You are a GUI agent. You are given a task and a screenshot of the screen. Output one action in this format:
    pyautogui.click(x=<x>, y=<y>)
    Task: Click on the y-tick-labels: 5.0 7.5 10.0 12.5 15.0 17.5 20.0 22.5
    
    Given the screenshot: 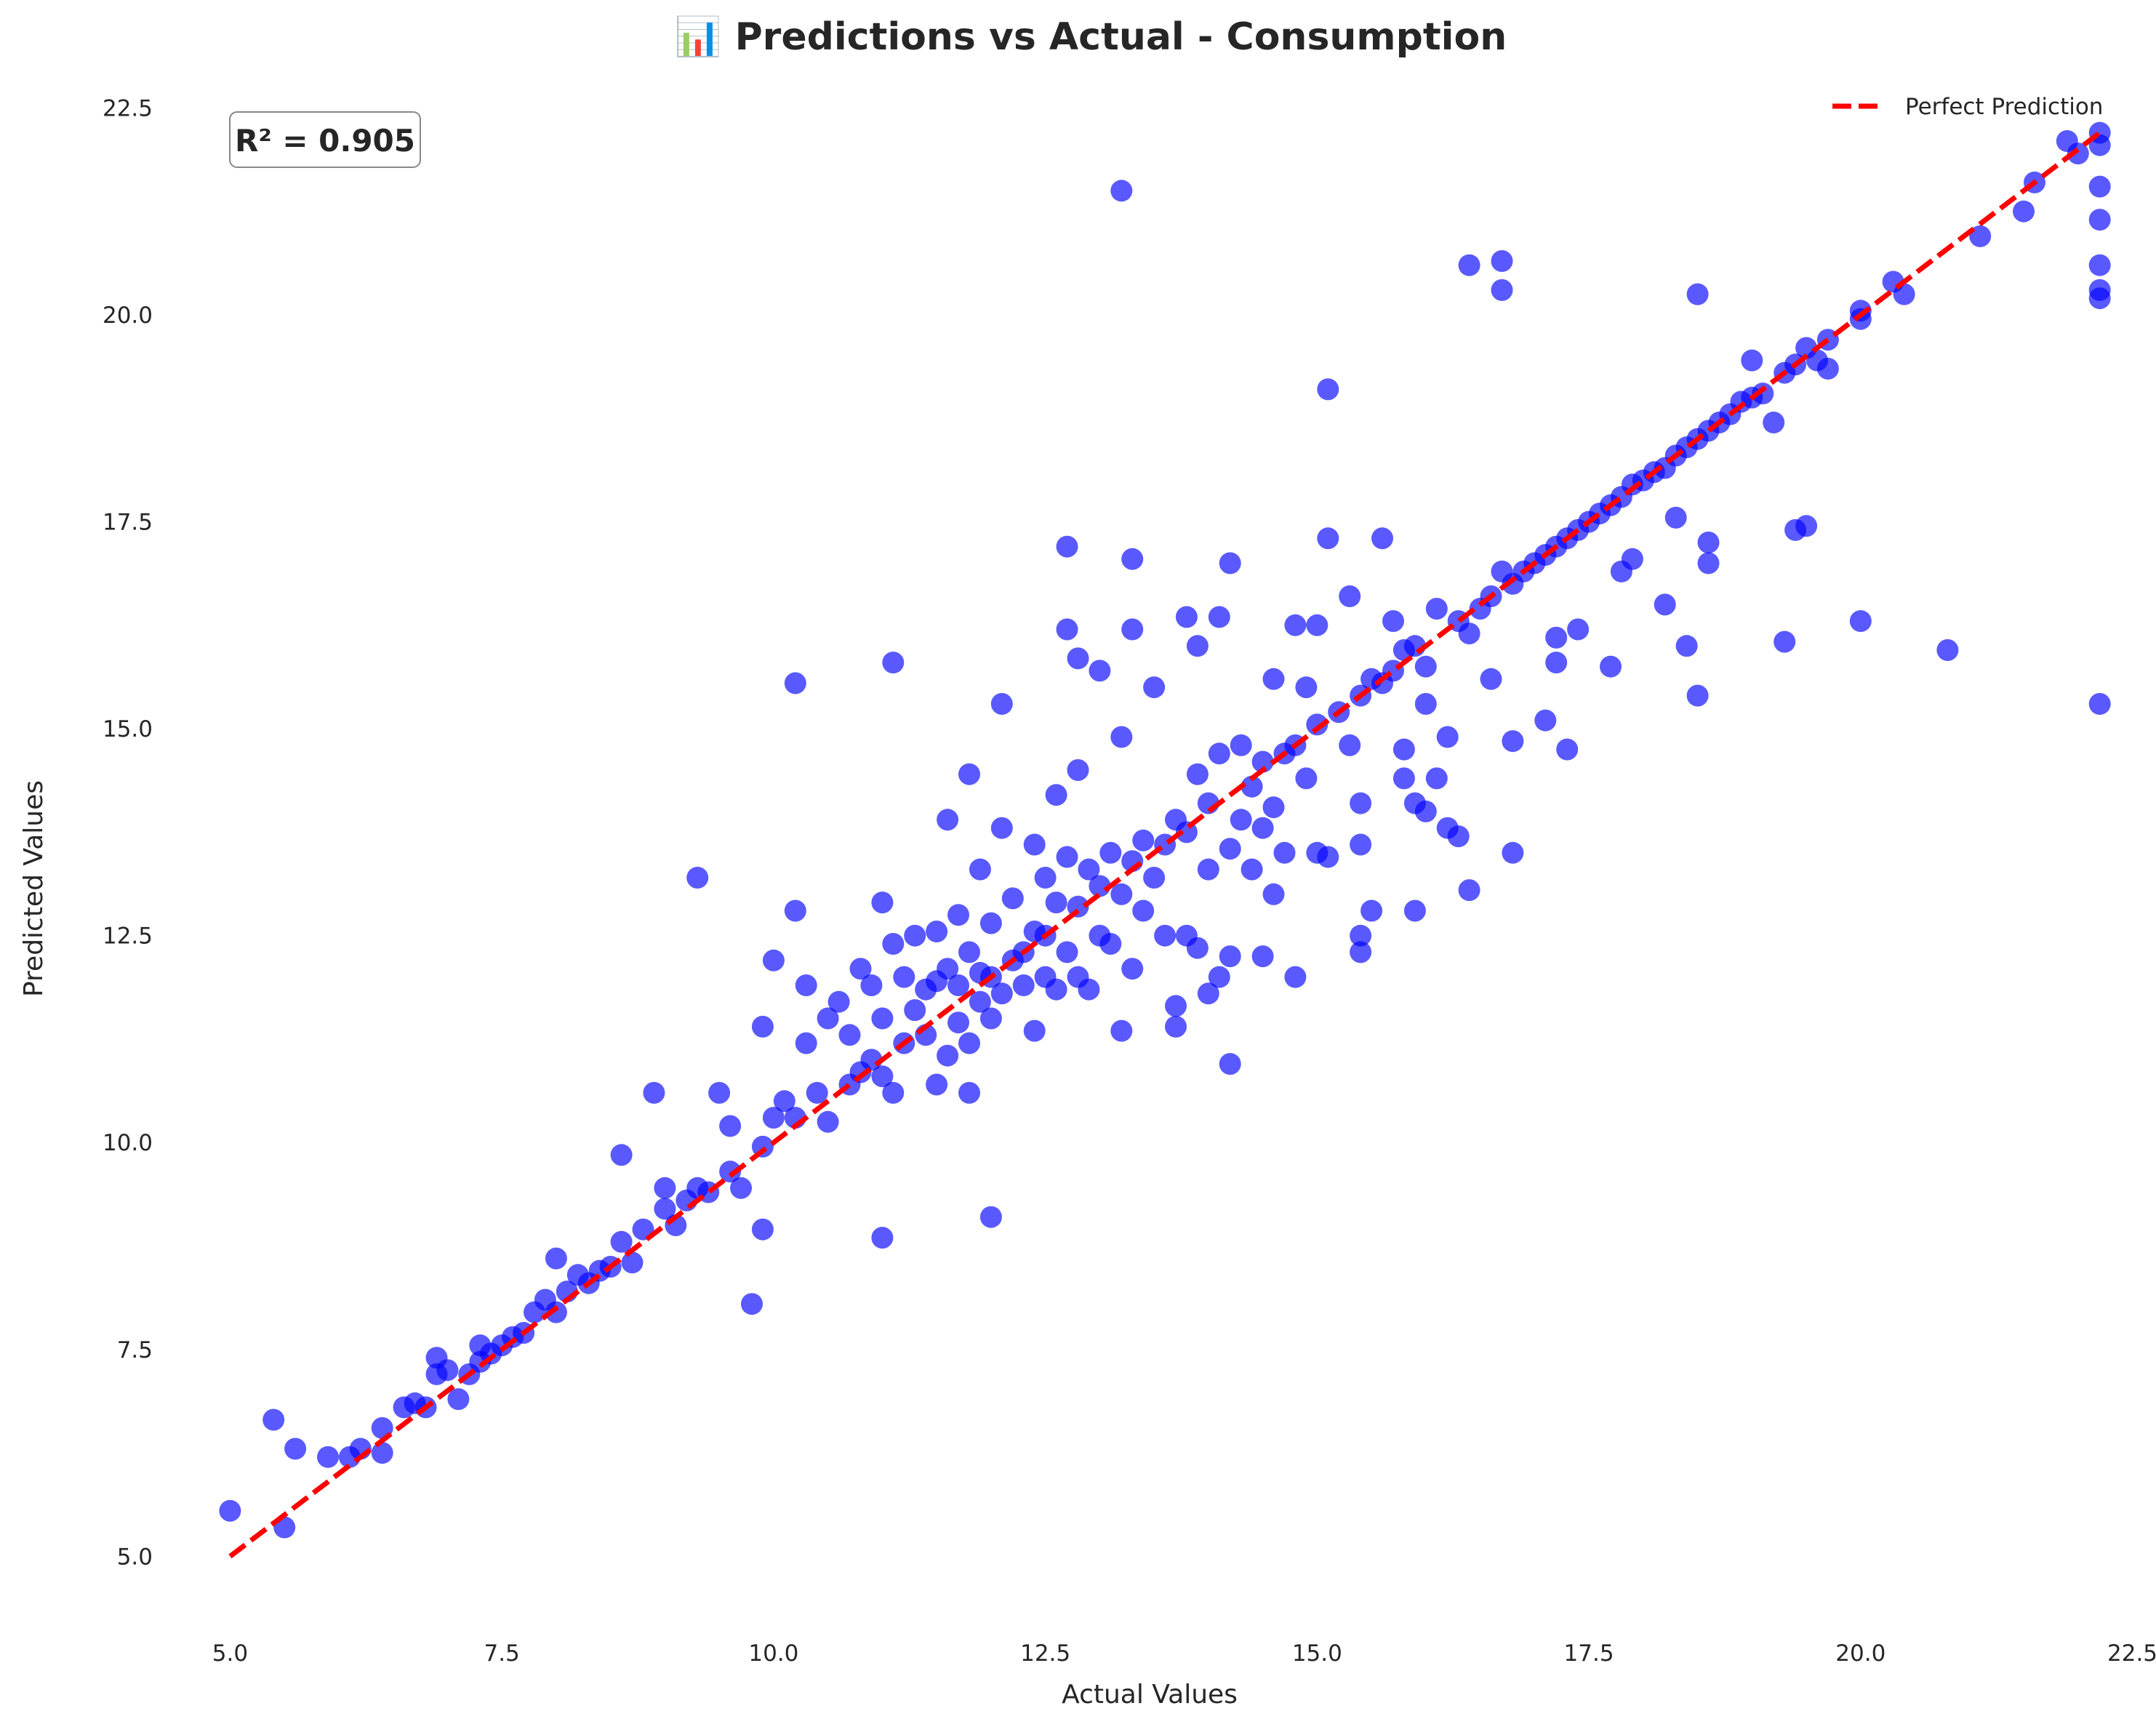 What is the action you would take?
    pyautogui.click(x=128, y=832)
    